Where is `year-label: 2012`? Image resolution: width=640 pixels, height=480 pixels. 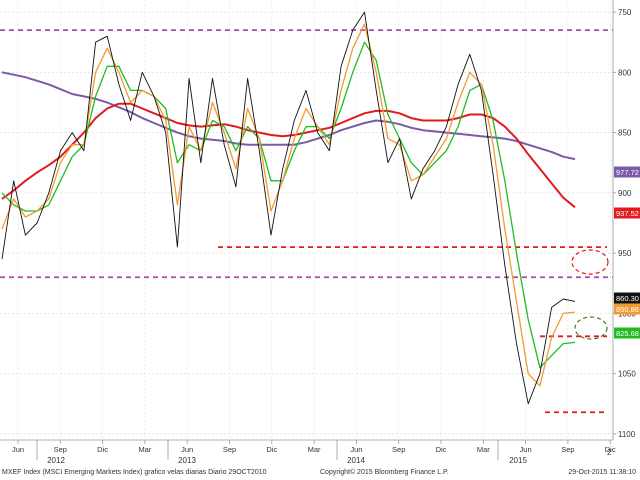
year-label: 2012 is located at coordinates (56, 460).